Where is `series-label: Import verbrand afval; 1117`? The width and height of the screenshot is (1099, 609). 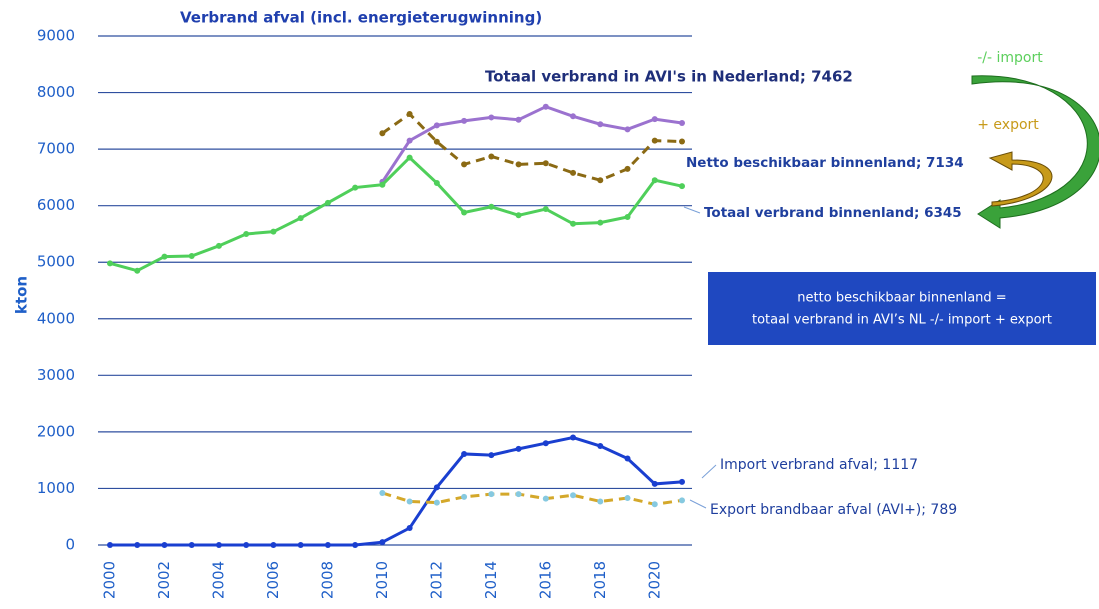 series-label: Import verbrand afval; 1117 is located at coordinates (819, 465).